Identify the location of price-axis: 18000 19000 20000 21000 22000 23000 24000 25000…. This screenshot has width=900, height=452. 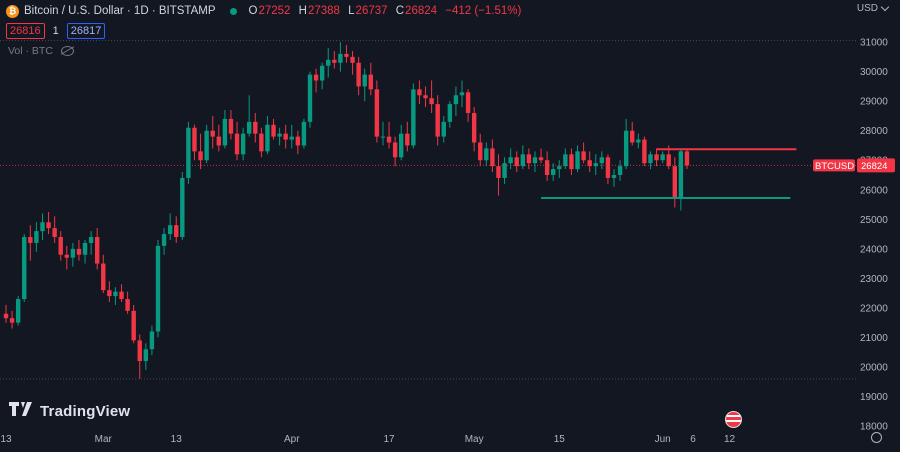
(874, 235).